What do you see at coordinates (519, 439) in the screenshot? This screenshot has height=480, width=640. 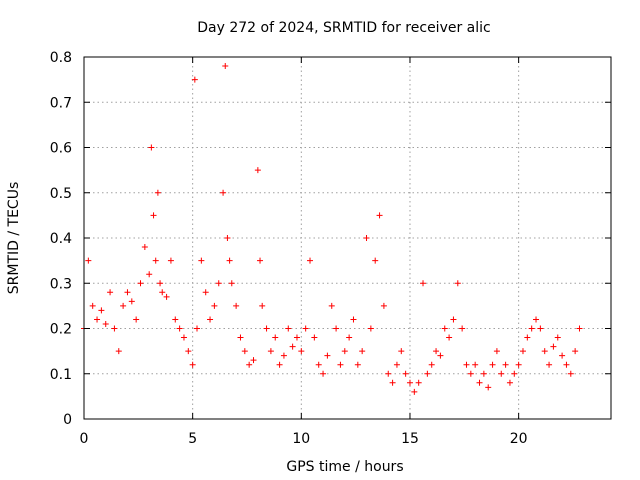 I see `x-tick-label: 20` at bounding box center [519, 439].